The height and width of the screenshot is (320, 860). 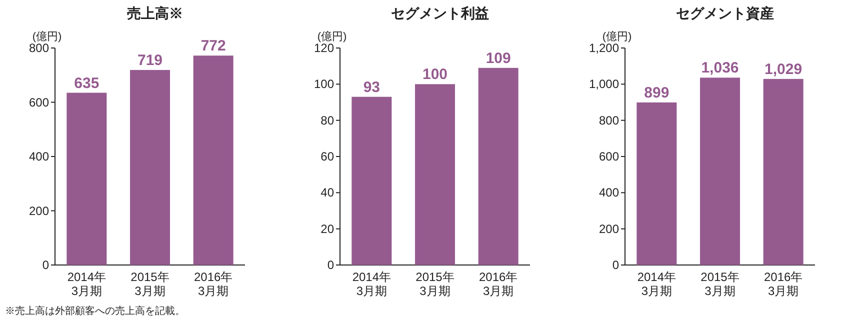 What do you see at coordinates (87, 83) in the screenshot?
I see `data-label: 635` at bounding box center [87, 83].